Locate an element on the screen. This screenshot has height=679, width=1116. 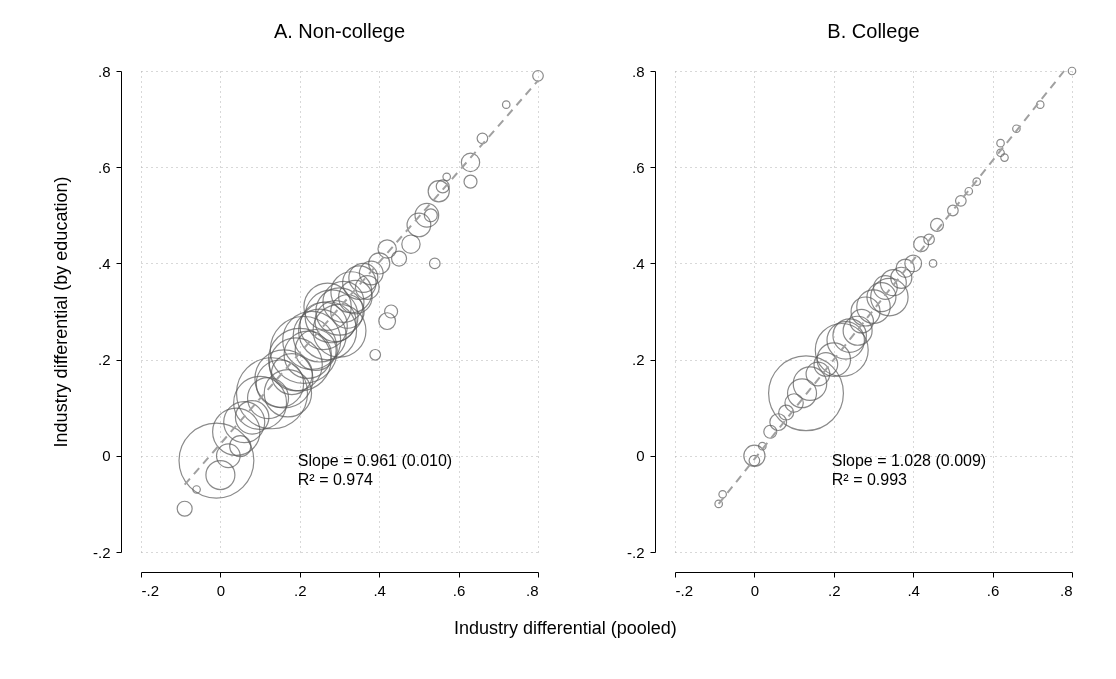
chart-title: B. College is located at coordinates (873, 31).